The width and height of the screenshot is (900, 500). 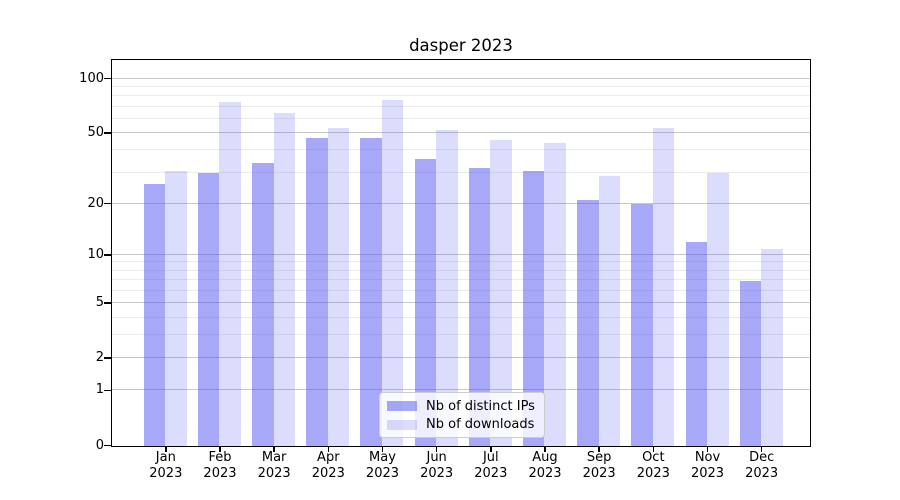 What do you see at coordinates (95, 132) in the screenshot?
I see `y-tick-label: 50` at bounding box center [95, 132].